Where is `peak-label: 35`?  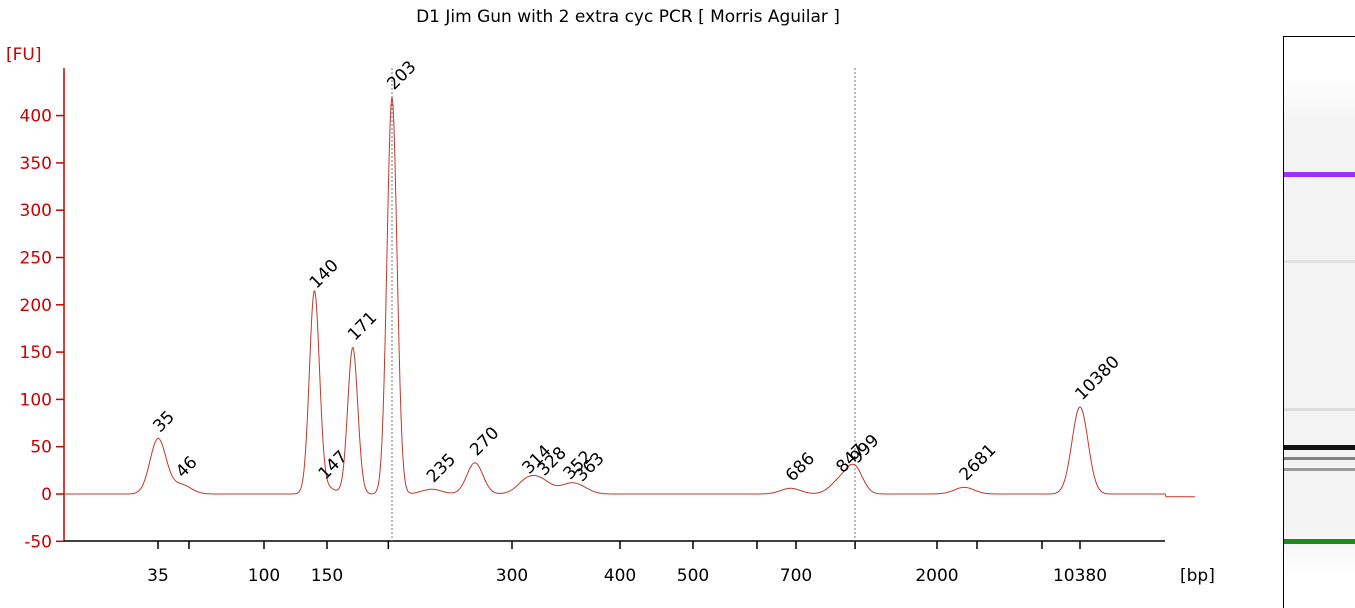
peak-label: 35 is located at coordinates (163, 421).